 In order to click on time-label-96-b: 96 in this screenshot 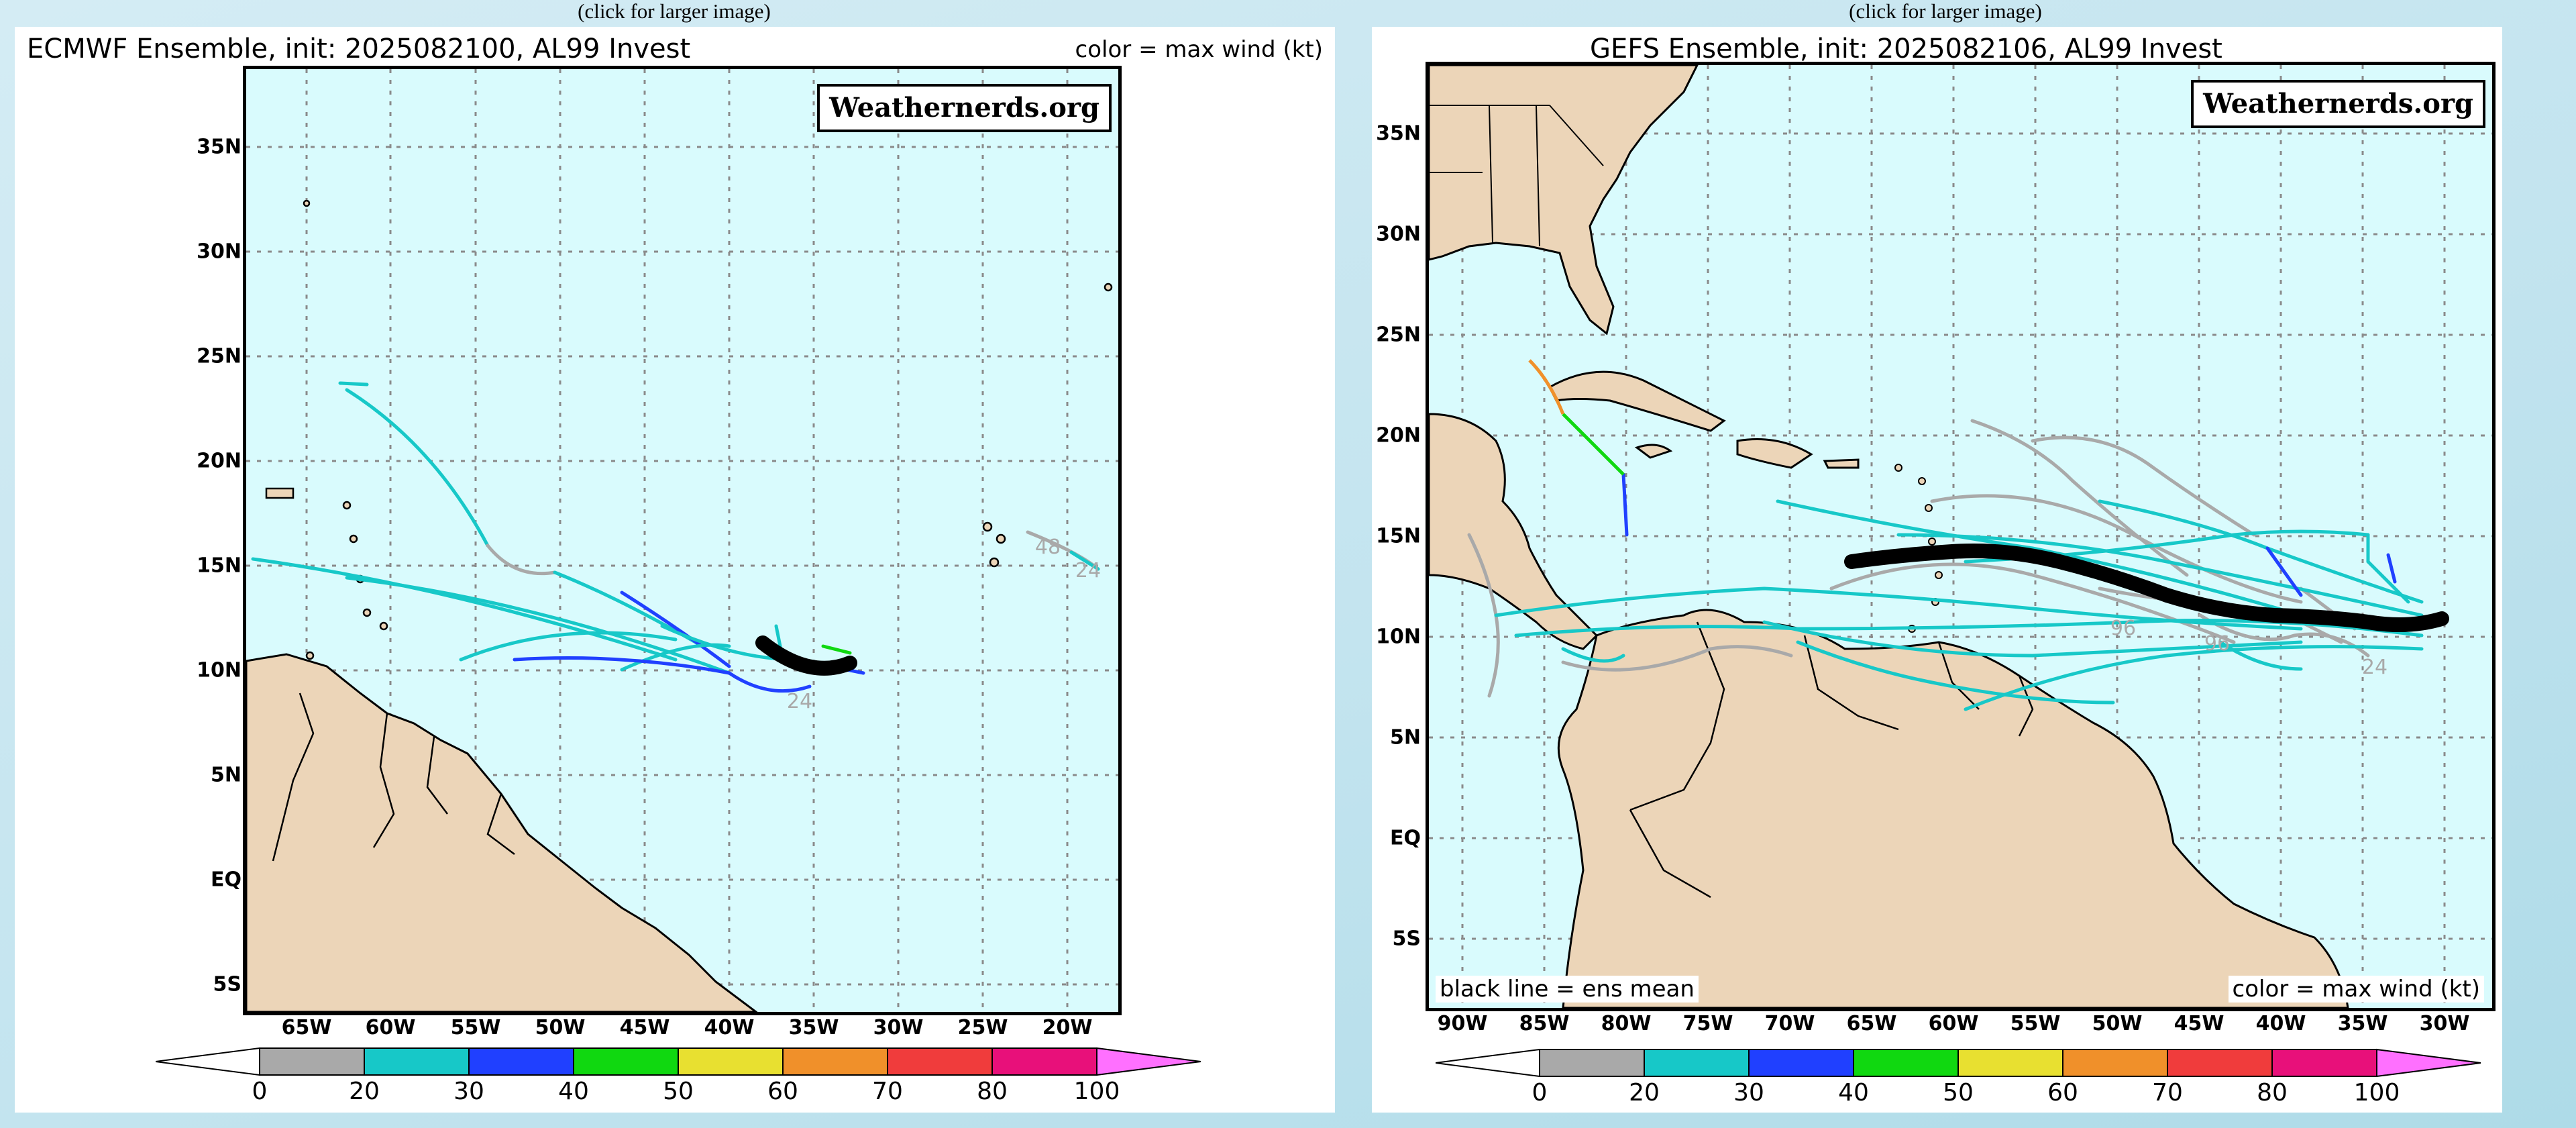, I will do `click(2217, 644)`.